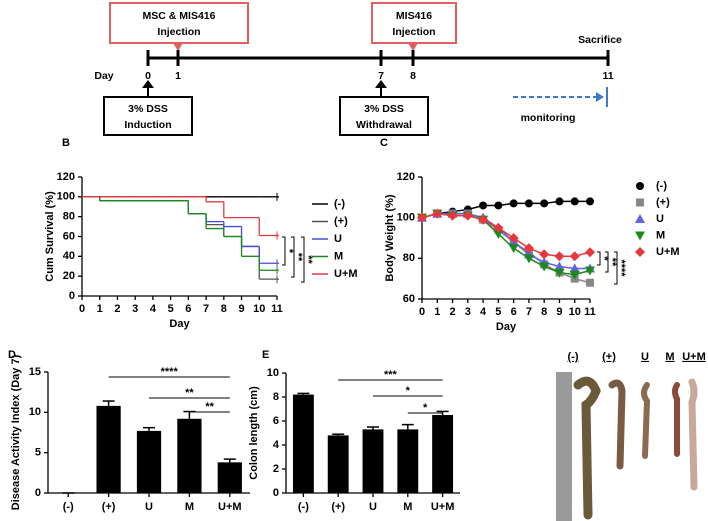 The height and width of the screenshot is (521, 708). What do you see at coordinates (452, 312) in the screenshot?
I see `x-tick-label: 2` at bounding box center [452, 312].